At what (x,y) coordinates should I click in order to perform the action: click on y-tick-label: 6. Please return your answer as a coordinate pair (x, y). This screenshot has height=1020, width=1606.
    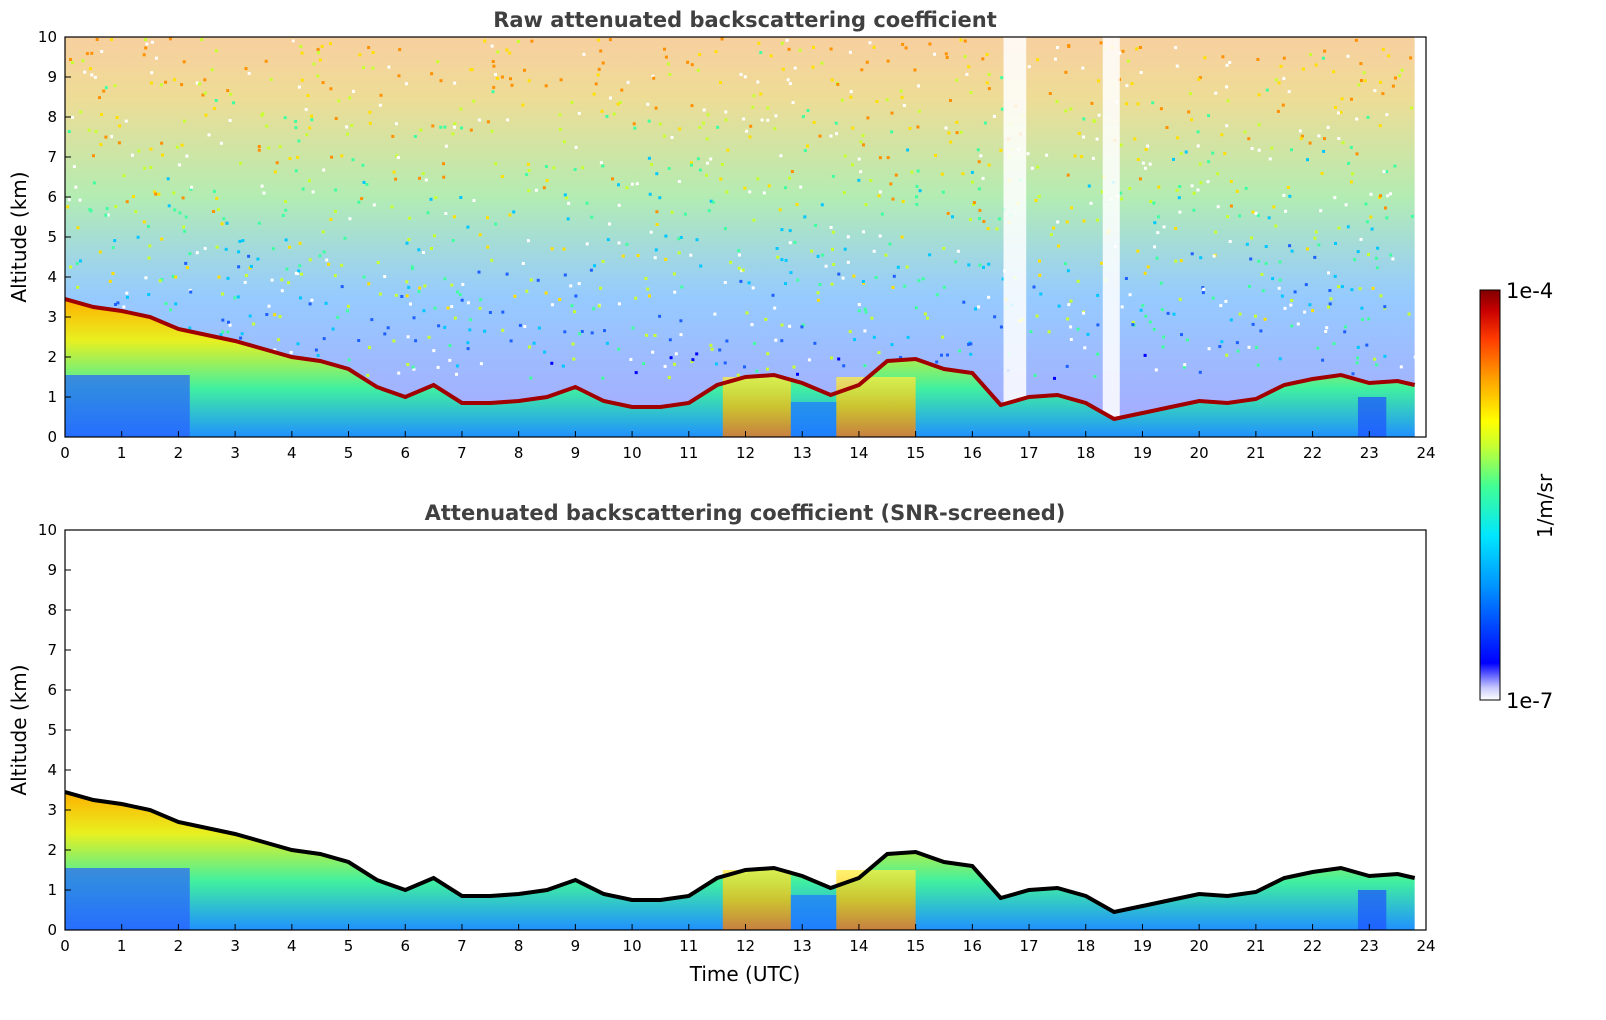
    Looking at the image, I should click on (52, 690).